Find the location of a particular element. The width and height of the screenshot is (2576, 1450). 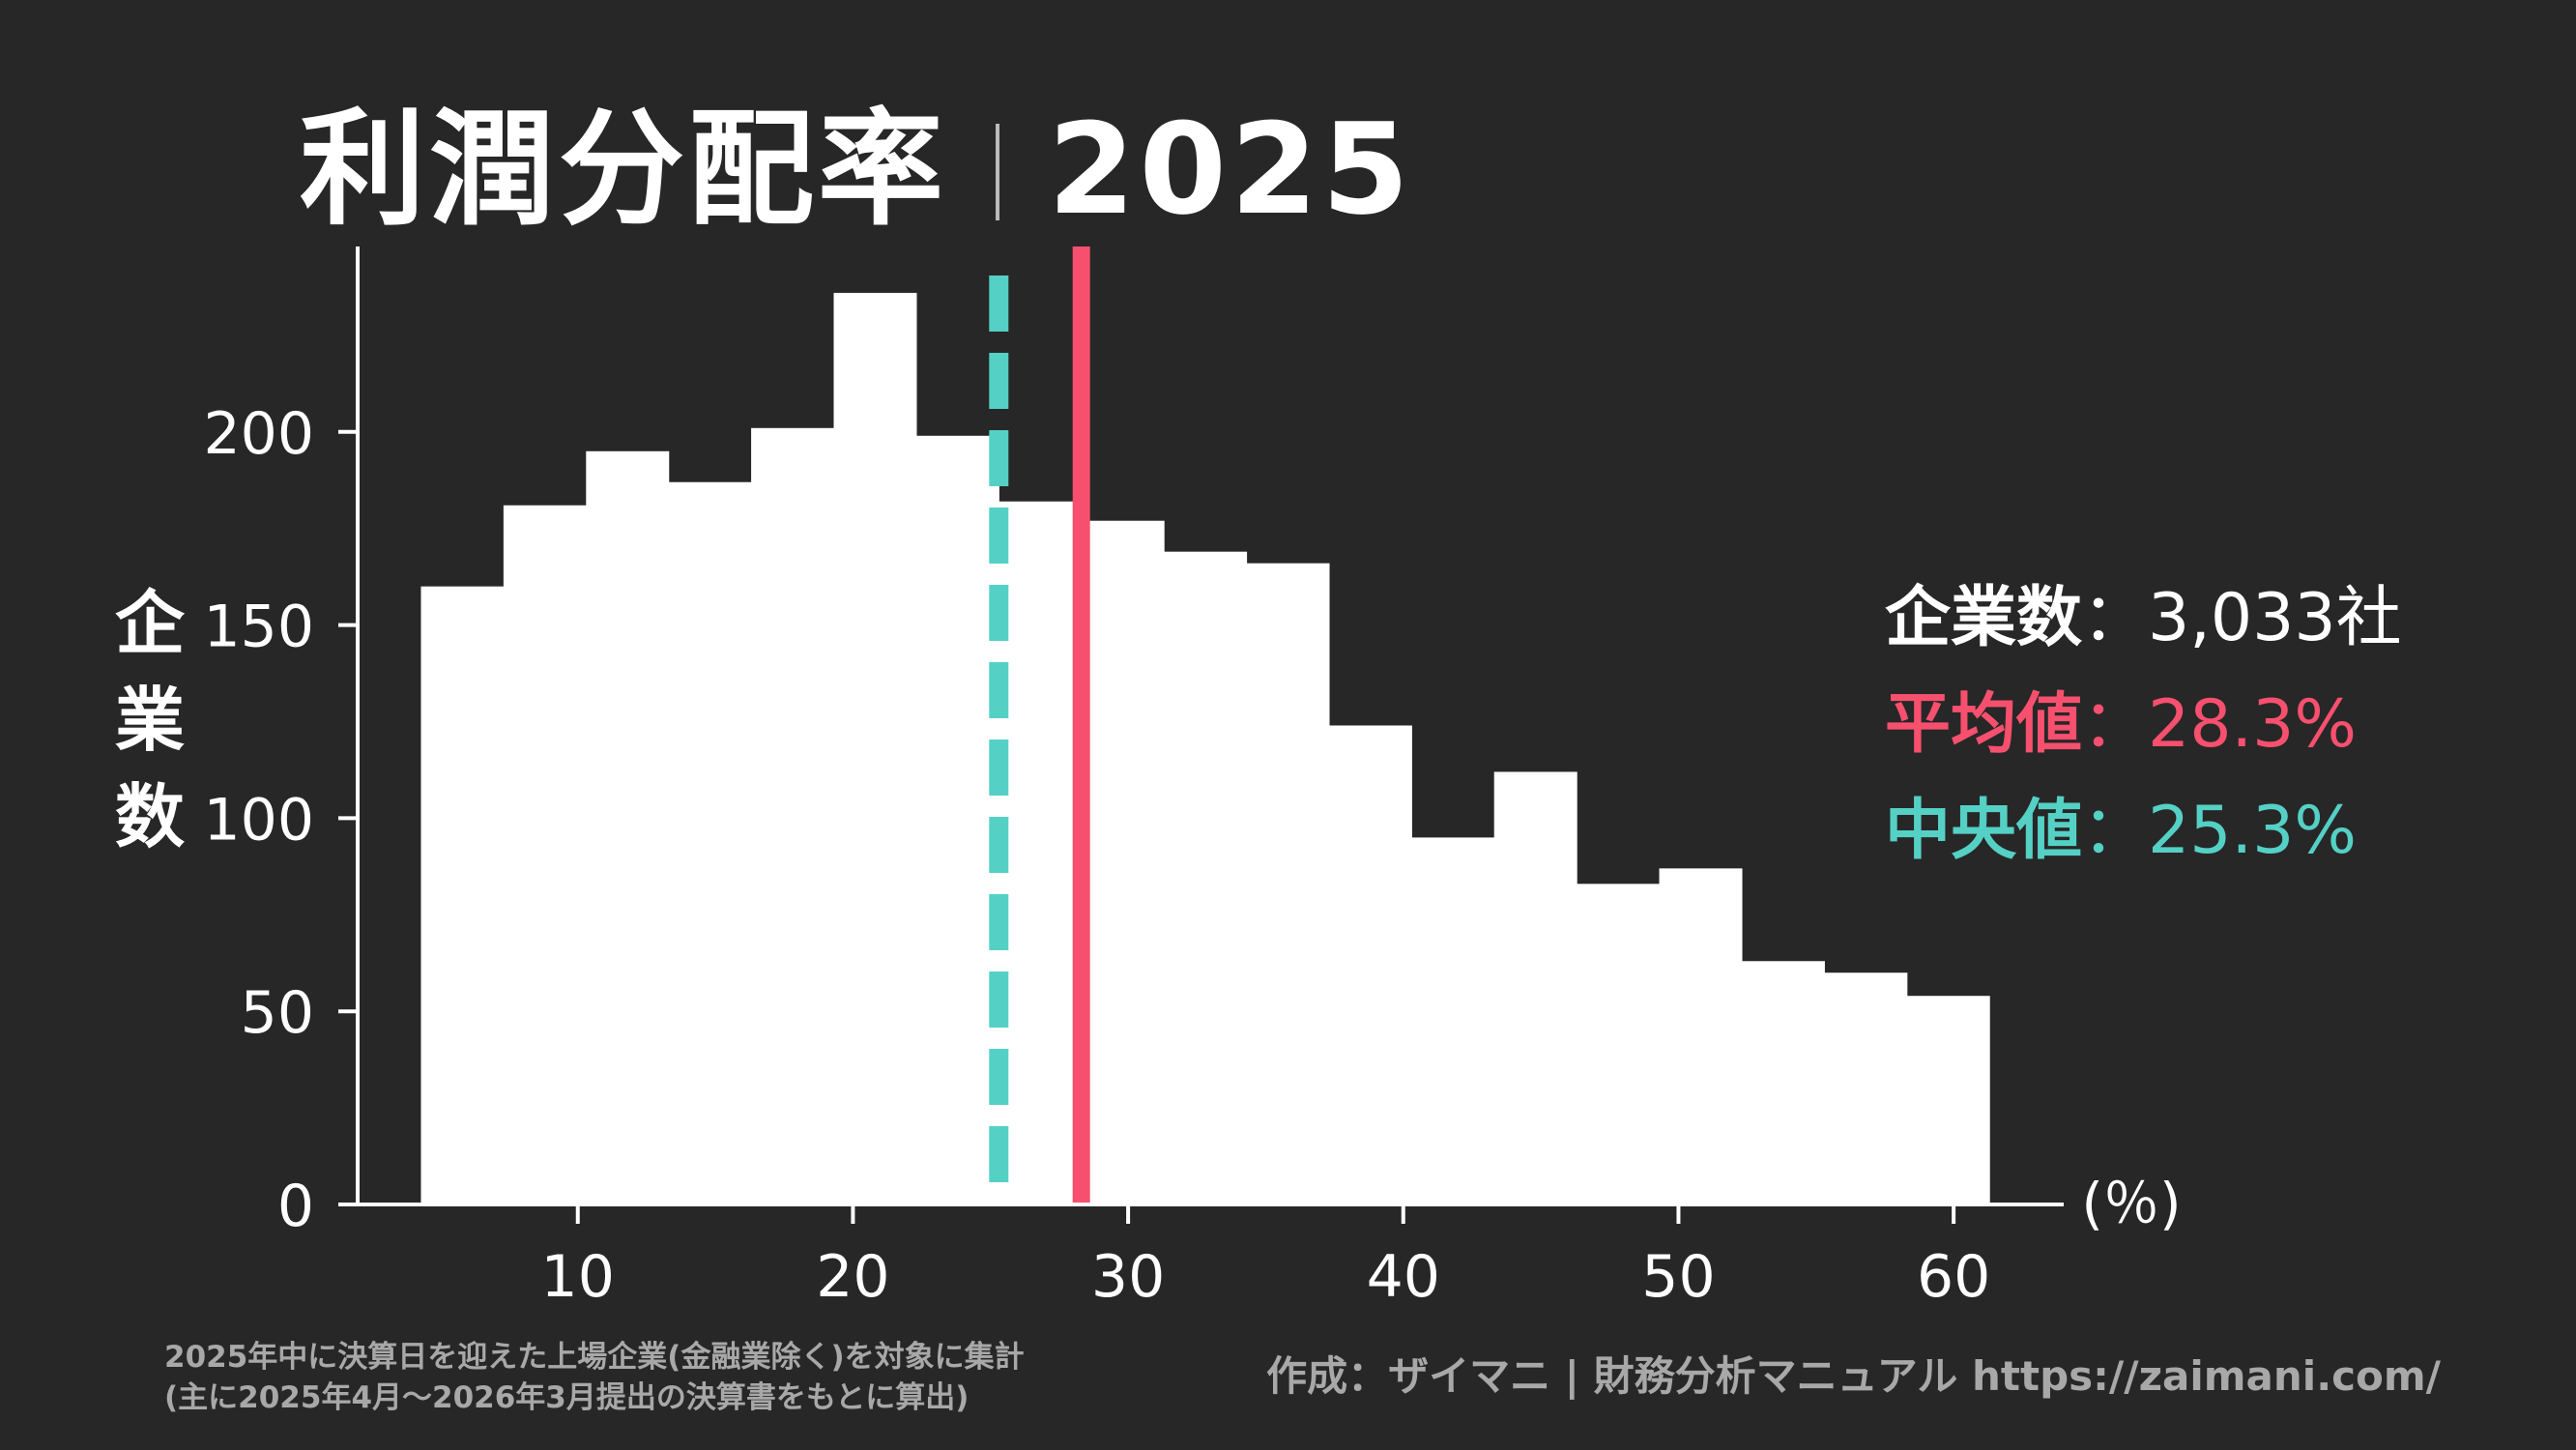

y-tick-label: 0 is located at coordinates (295, 1206).